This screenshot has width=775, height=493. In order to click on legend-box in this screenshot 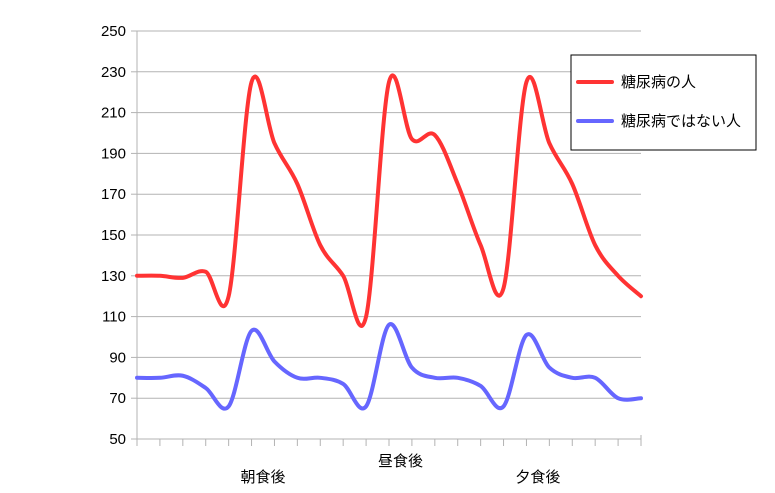, I will do `click(663, 102)`.